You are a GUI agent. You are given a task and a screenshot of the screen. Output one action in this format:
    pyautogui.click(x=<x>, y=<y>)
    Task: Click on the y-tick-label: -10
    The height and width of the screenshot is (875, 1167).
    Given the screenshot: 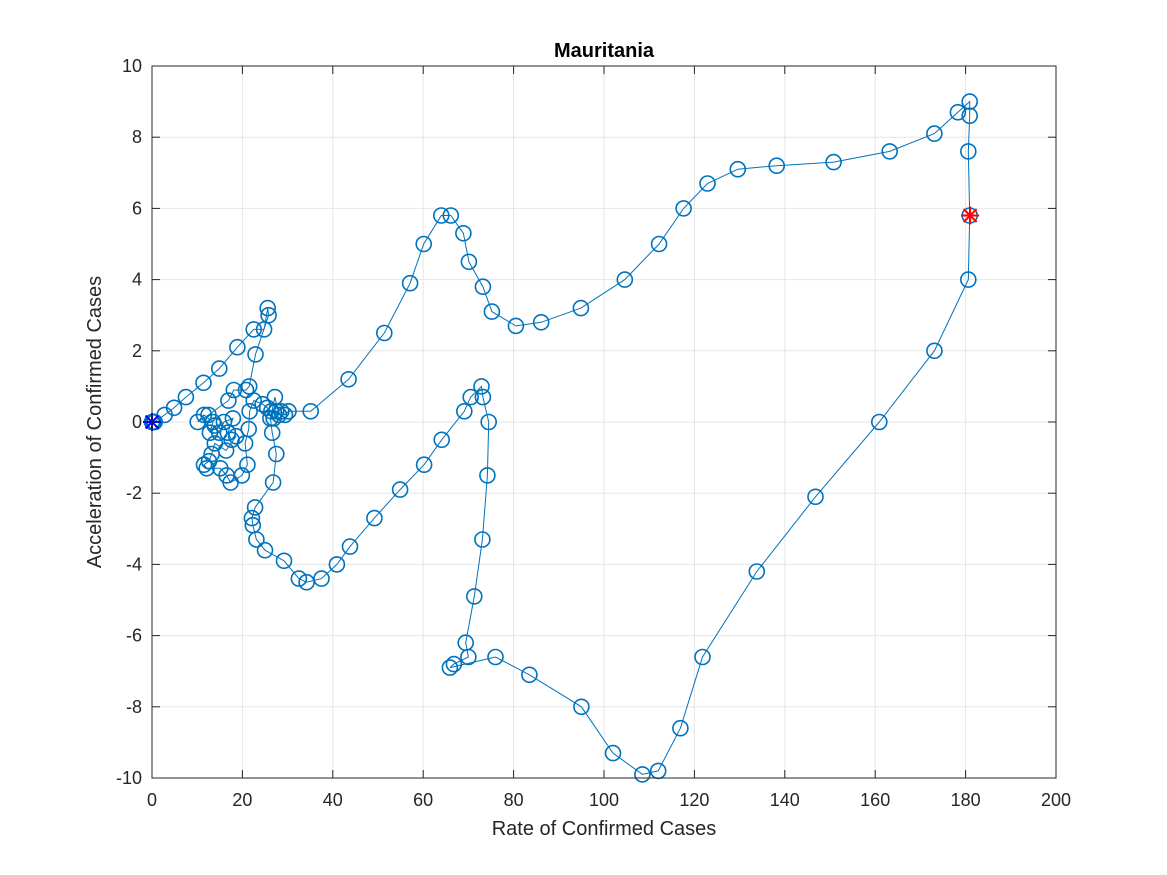 What is the action you would take?
    pyautogui.click(x=129, y=778)
    